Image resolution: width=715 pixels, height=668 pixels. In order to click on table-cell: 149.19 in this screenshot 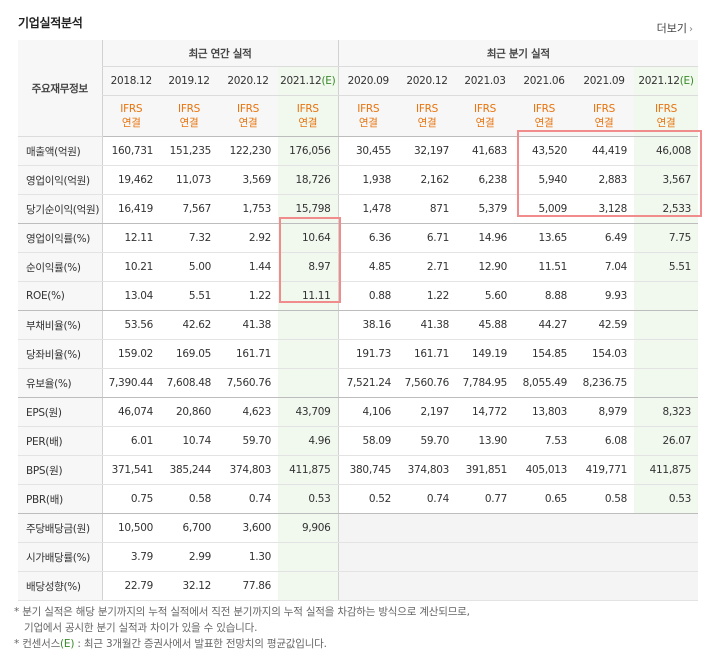, I will do `click(485, 354)`.